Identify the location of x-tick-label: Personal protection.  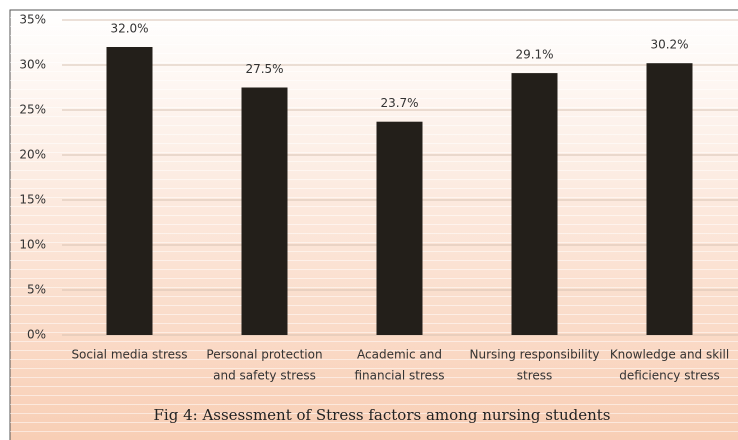
(264, 355).